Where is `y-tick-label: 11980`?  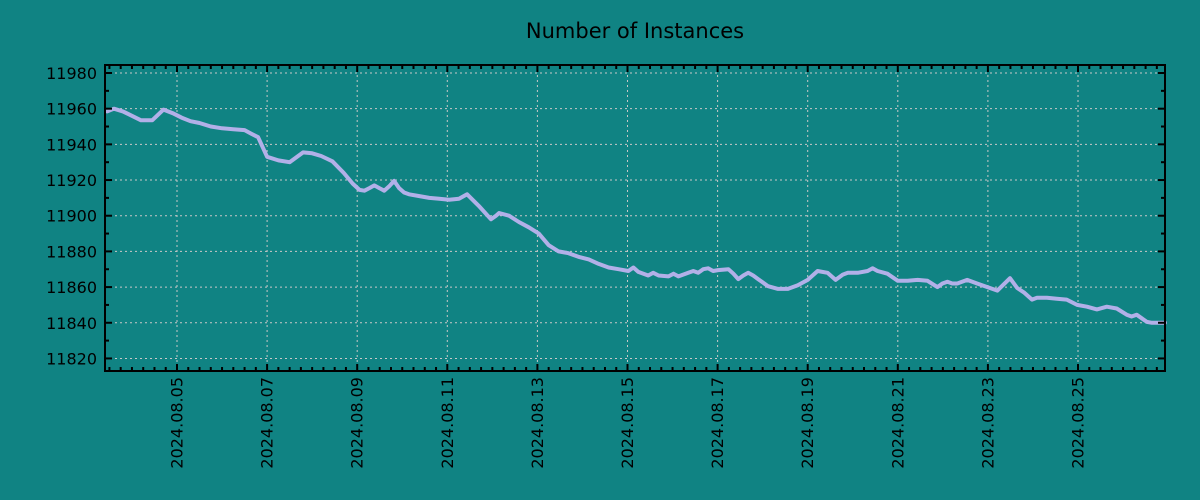 y-tick-label: 11980 is located at coordinates (71, 73).